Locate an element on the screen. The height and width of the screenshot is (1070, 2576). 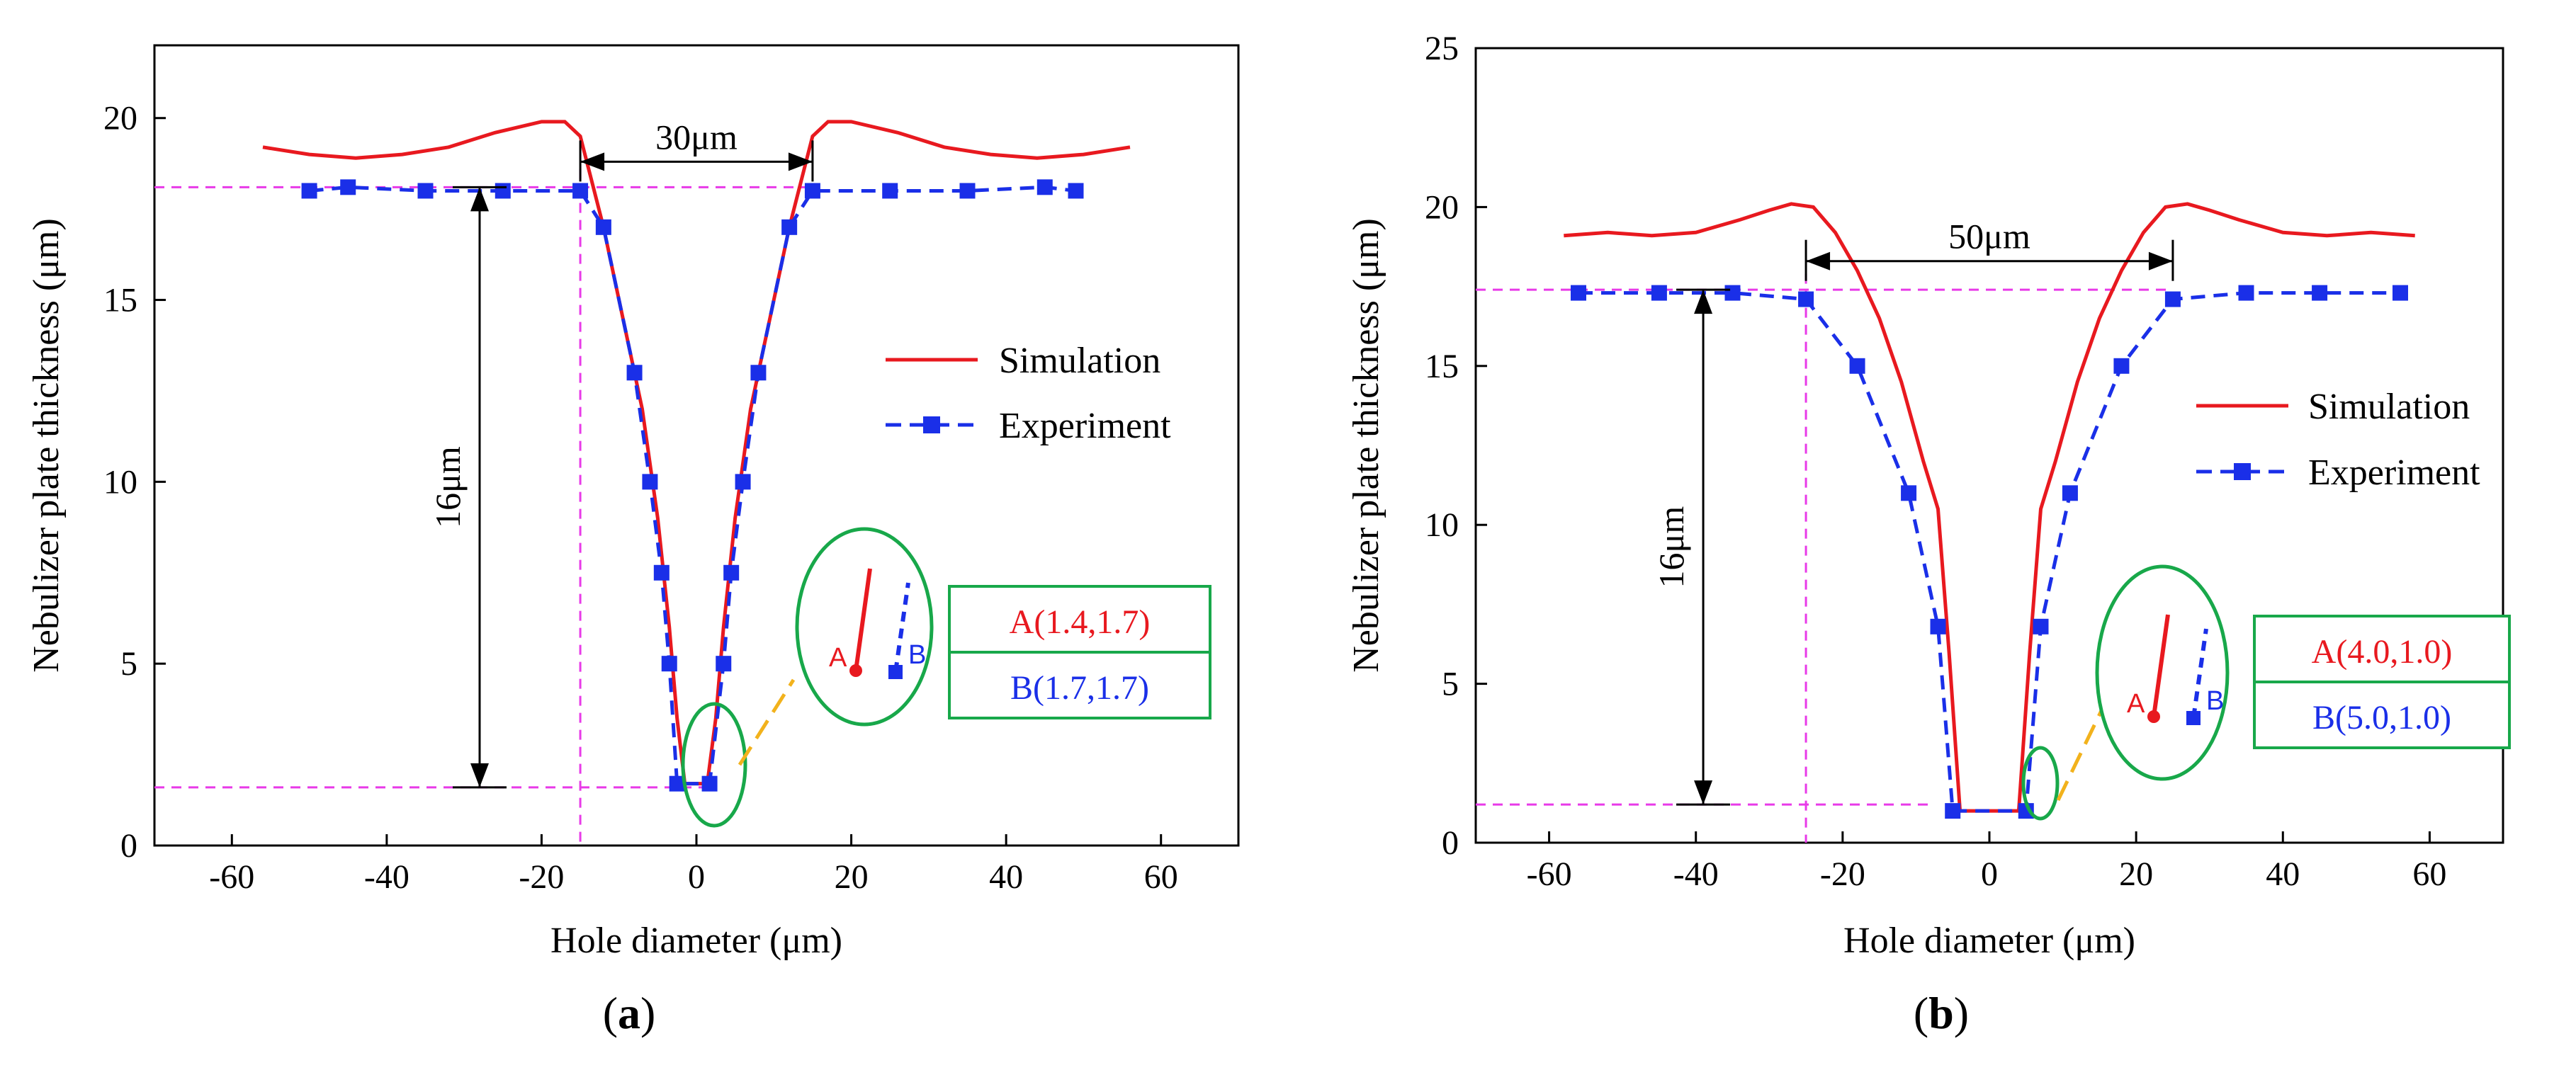
measurement-annotations: 30μm 16μm is located at coordinates (621, 453).